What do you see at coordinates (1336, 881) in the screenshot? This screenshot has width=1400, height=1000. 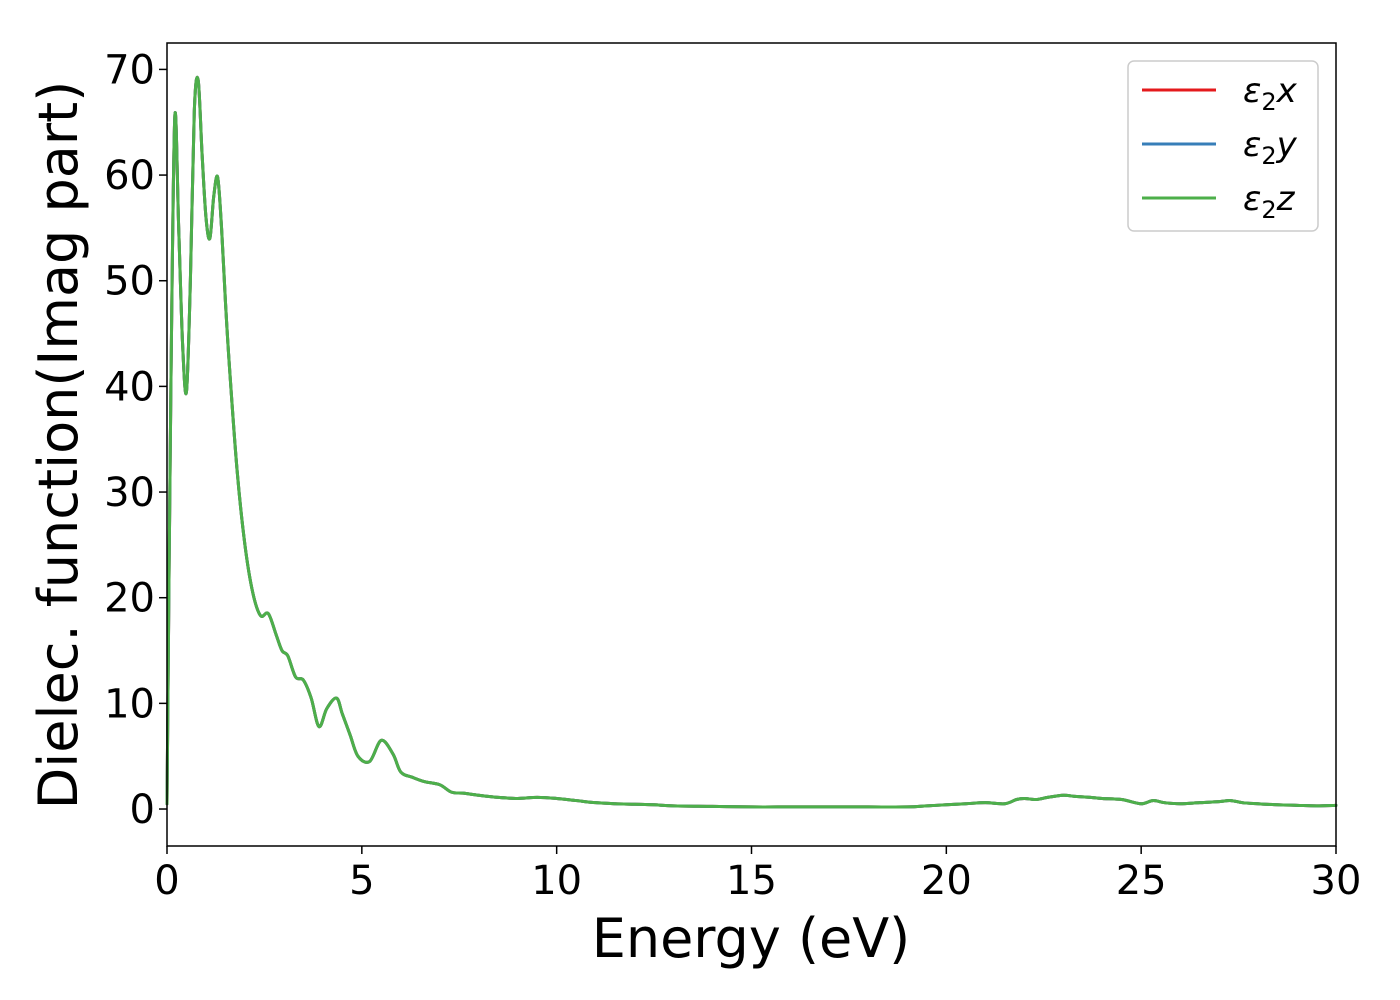 I see `x-tick-label: 30` at bounding box center [1336, 881].